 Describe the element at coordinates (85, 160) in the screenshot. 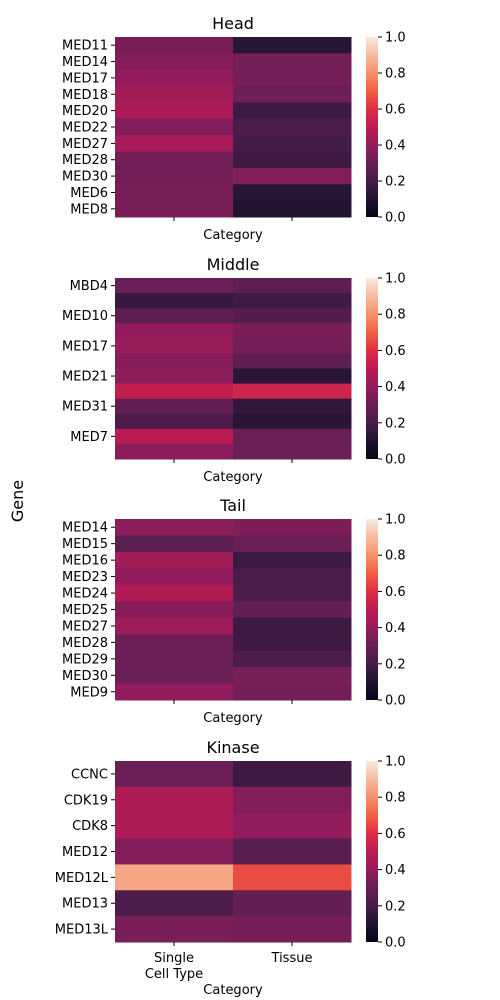

I see `row-tick-label: MED28` at that location.